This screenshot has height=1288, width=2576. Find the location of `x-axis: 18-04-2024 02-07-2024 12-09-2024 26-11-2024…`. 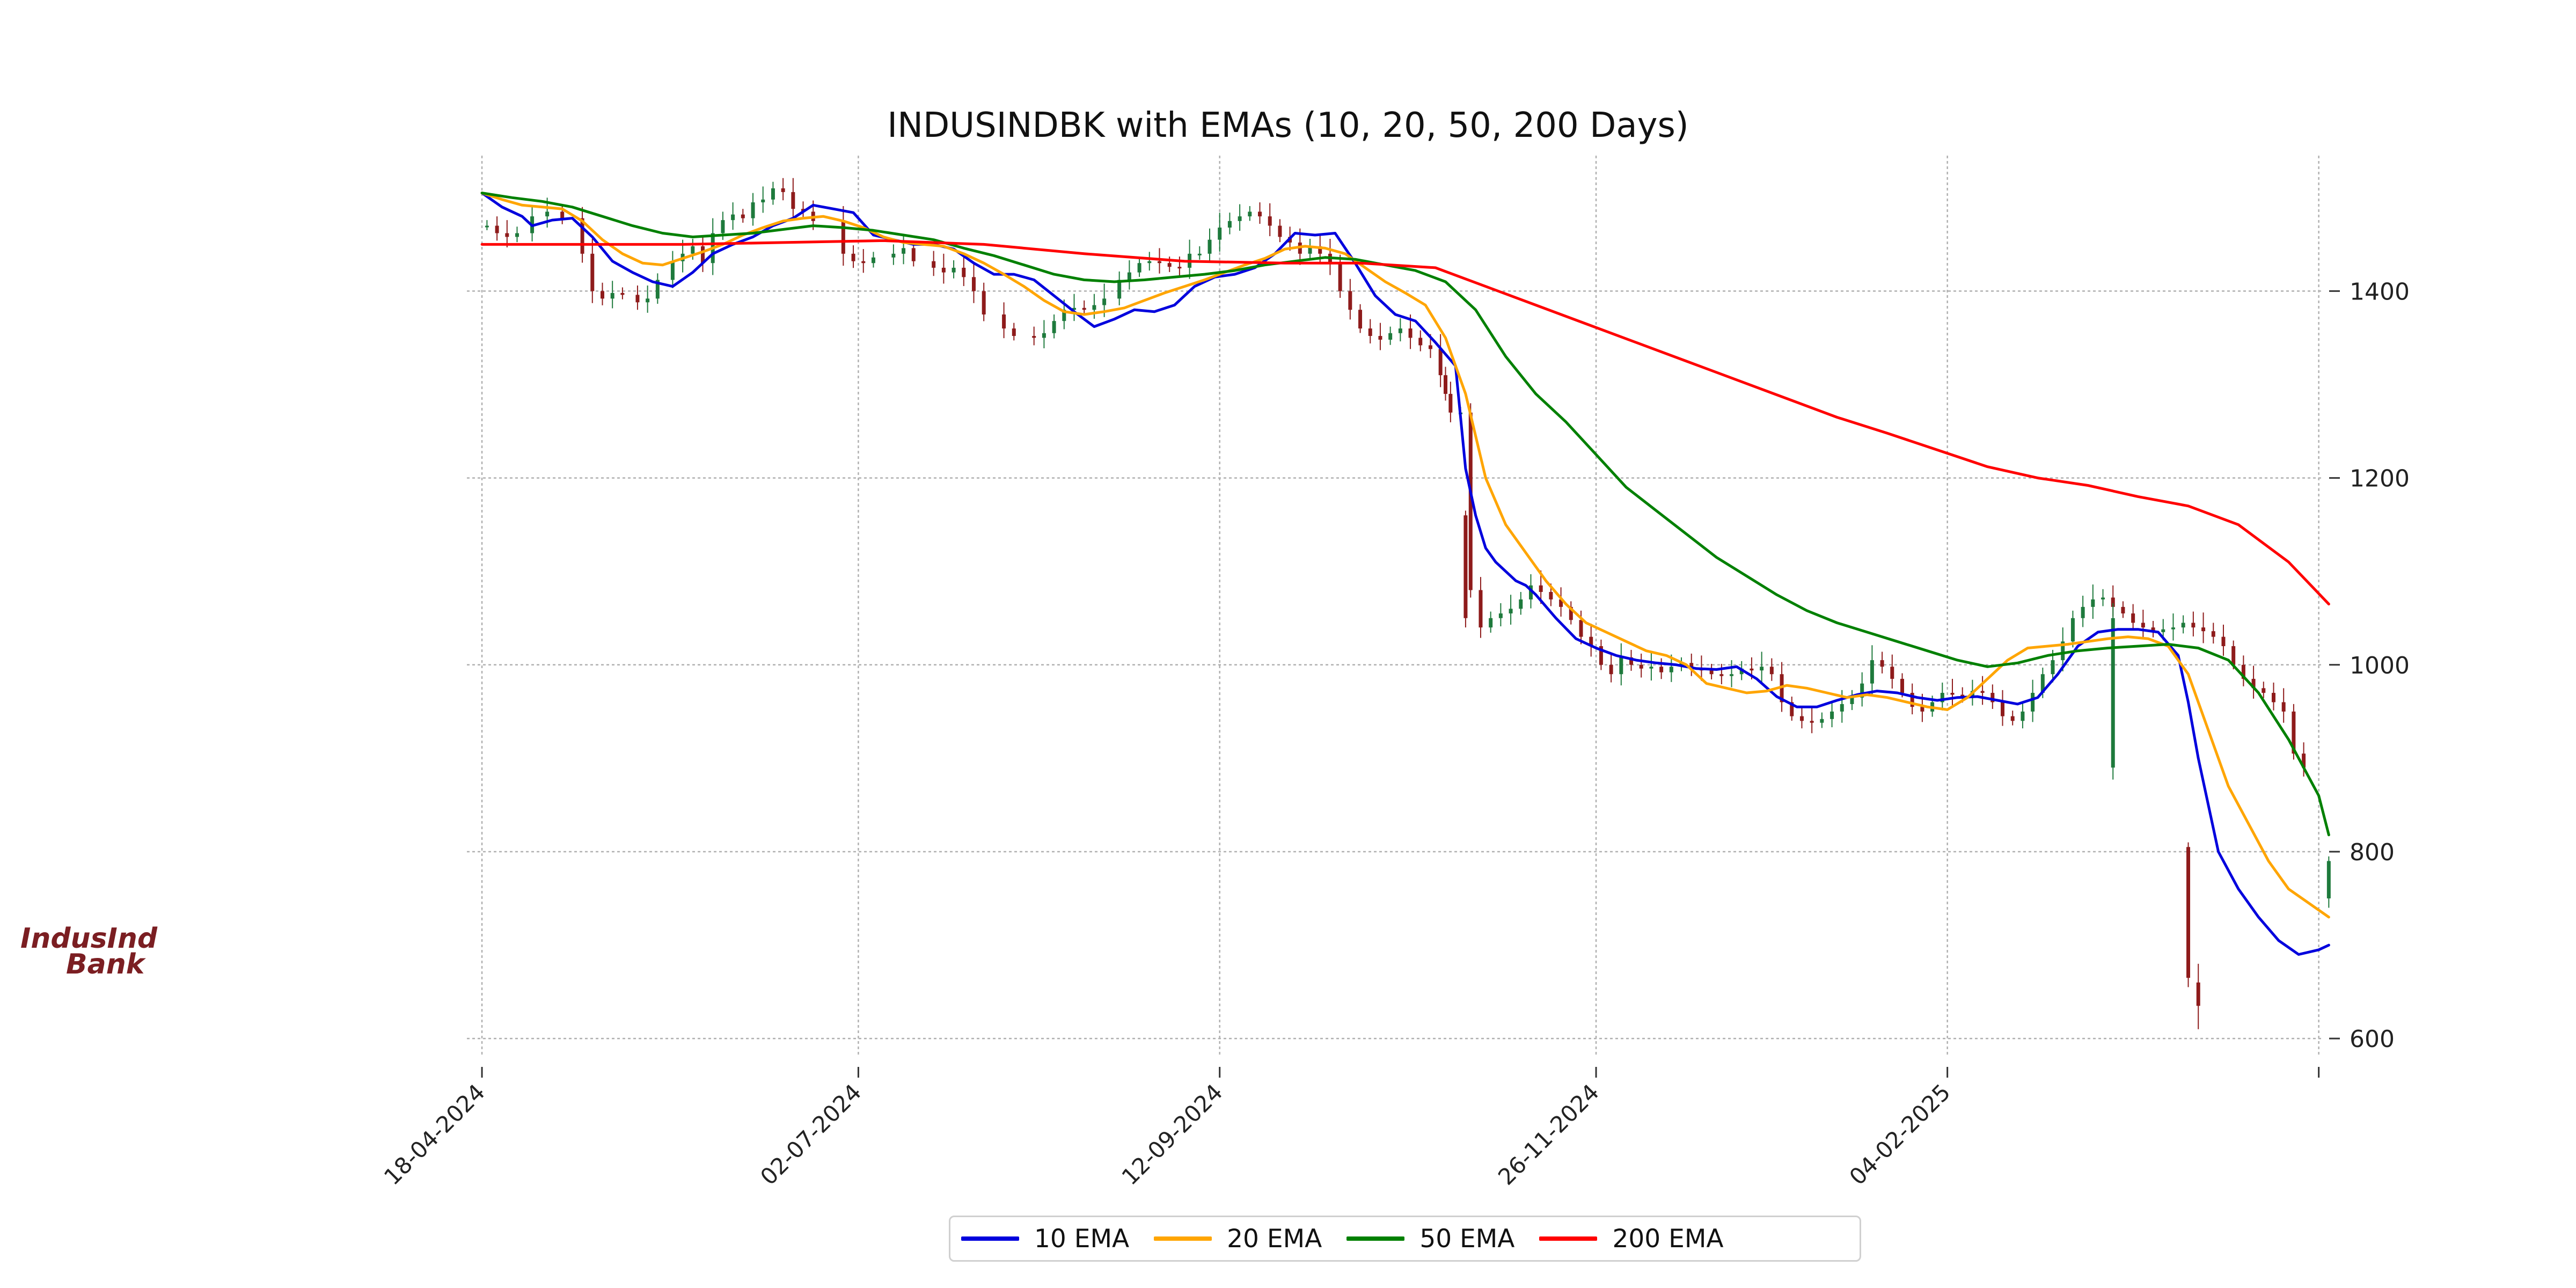

x-axis: 18-04-2024 02-07-2024 12-09-2024 26-11-2024… is located at coordinates (1349, 1128).